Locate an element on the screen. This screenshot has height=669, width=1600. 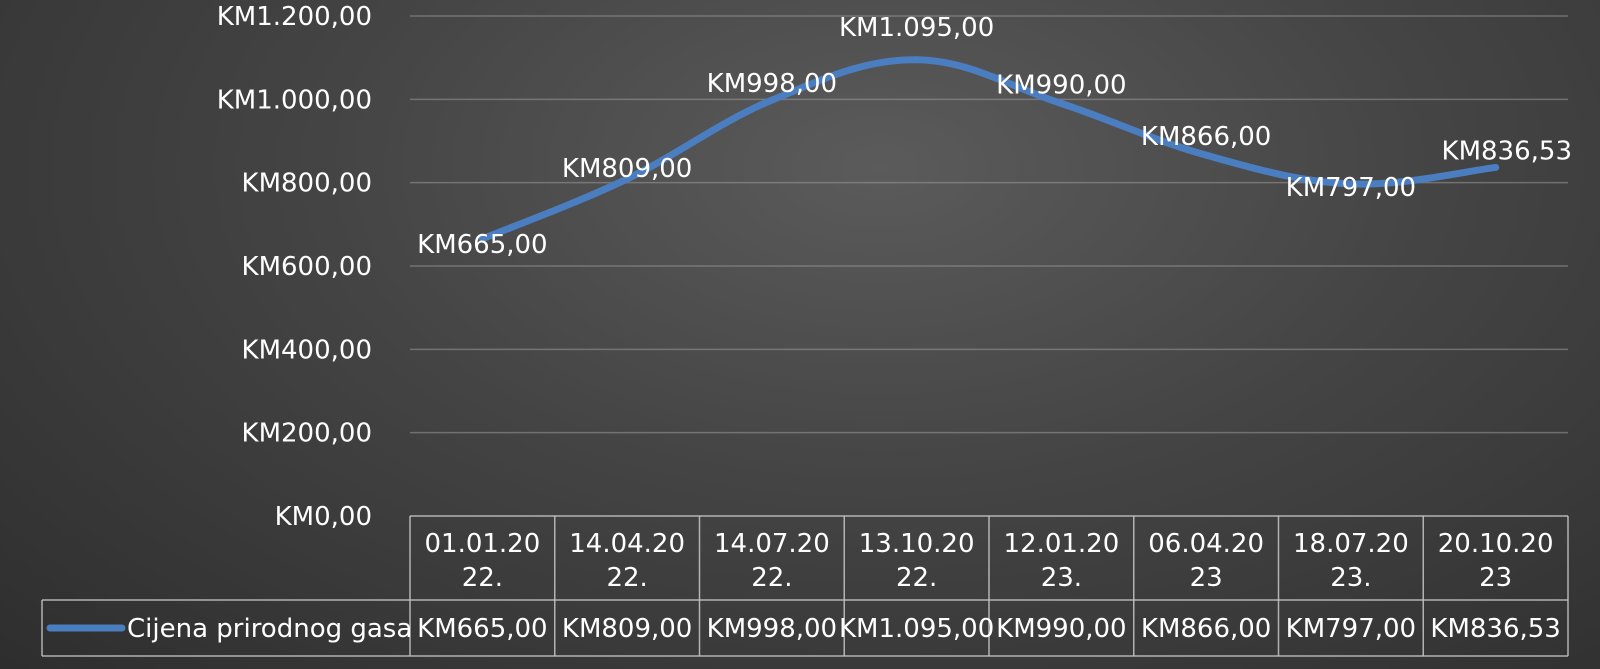
x-tick-label: 13.10.20 22. is located at coordinates (917, 561).